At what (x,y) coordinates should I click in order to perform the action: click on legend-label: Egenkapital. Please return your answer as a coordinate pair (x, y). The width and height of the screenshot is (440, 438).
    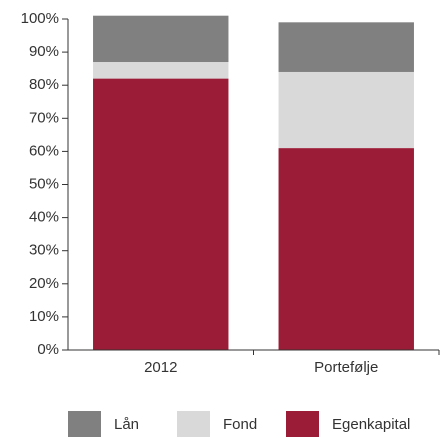
    Looking at the image, I should click on (371, 424).